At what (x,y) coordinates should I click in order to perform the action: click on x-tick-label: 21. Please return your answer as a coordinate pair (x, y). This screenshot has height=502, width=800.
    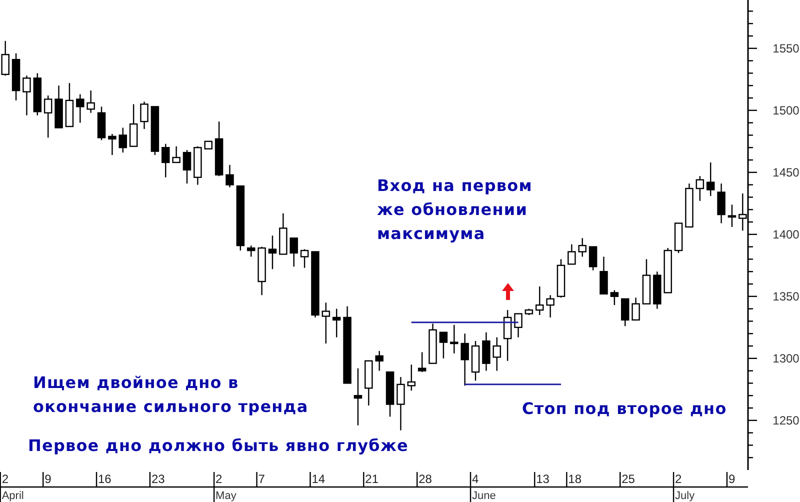
    Looking at the image, I should click on (372, 479).